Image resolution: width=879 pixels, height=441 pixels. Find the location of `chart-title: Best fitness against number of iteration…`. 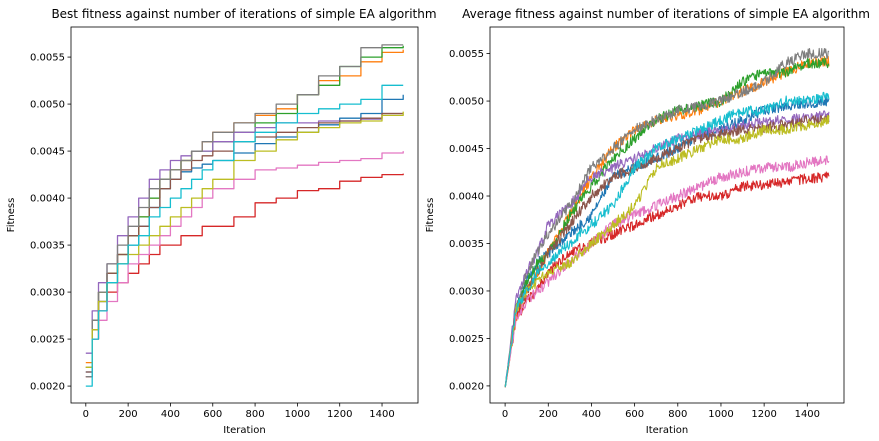

chart-title: Best fitness against number of iteration… is located at coordinates (243, 14).